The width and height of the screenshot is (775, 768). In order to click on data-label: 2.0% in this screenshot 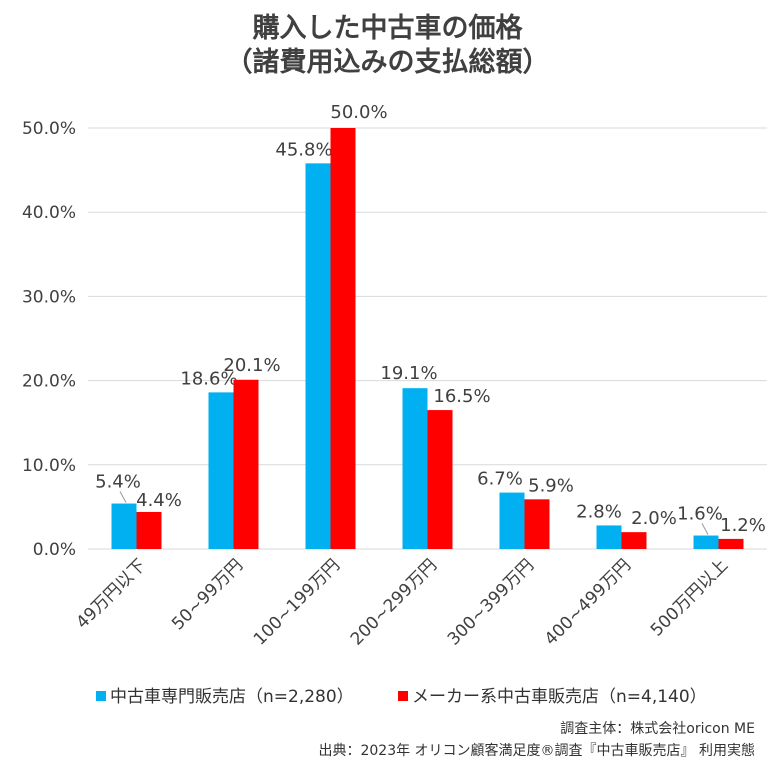, I will do `click(654, 518)`.